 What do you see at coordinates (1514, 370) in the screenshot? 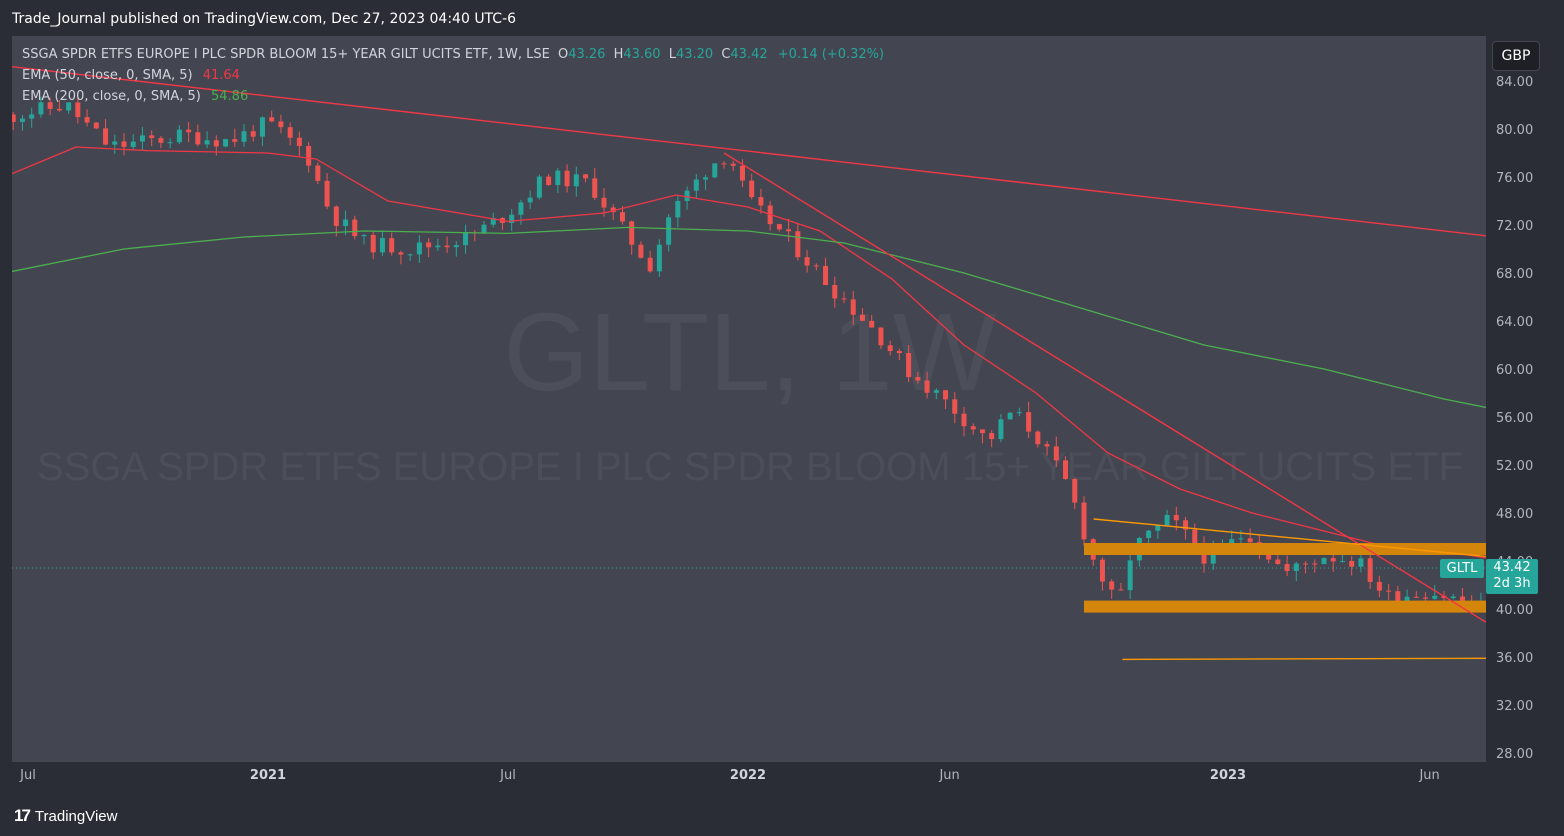
I see `y-tick-label: 60.00` at bounding box center [1514, 370].